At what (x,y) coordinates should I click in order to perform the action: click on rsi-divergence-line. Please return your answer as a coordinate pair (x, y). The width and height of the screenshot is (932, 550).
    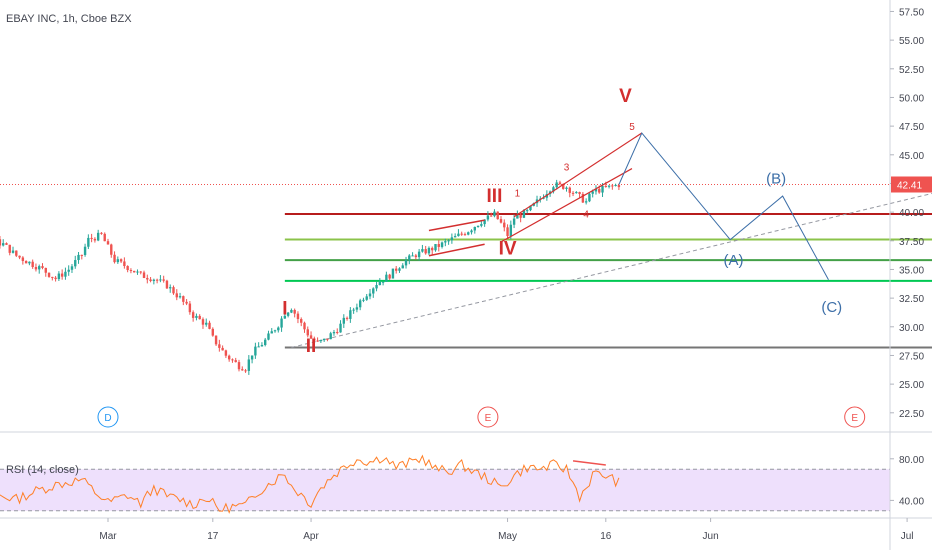
    Looking at the image, I should click on (589, 463).